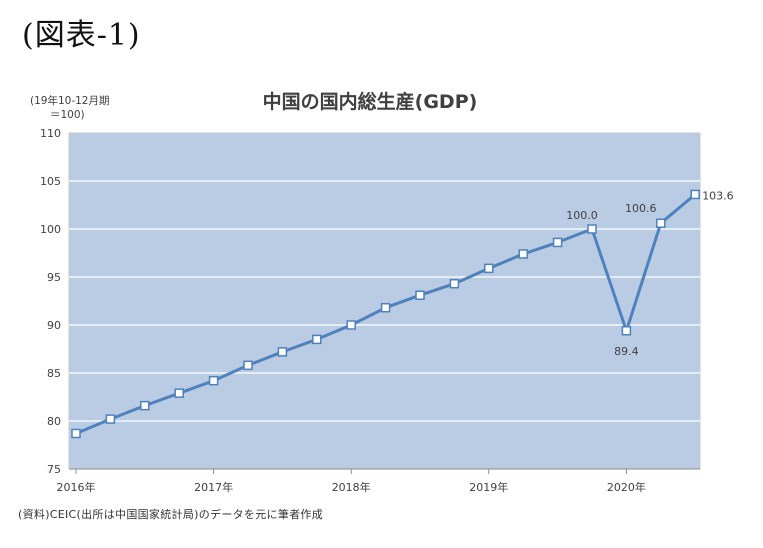 This screenshot has width=763, height=548. I want to click on x-tick-label: 2020年, so click(626, 487).